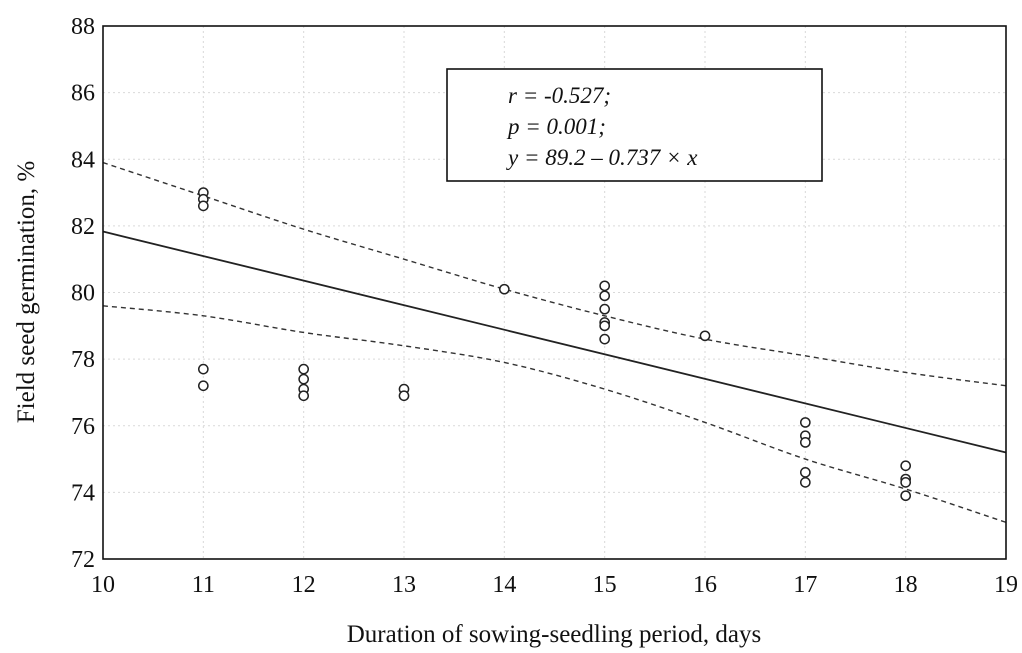 This screenshot has height=653, width=1022. I want to click on x-tick-label: 18, so click(906, 585).